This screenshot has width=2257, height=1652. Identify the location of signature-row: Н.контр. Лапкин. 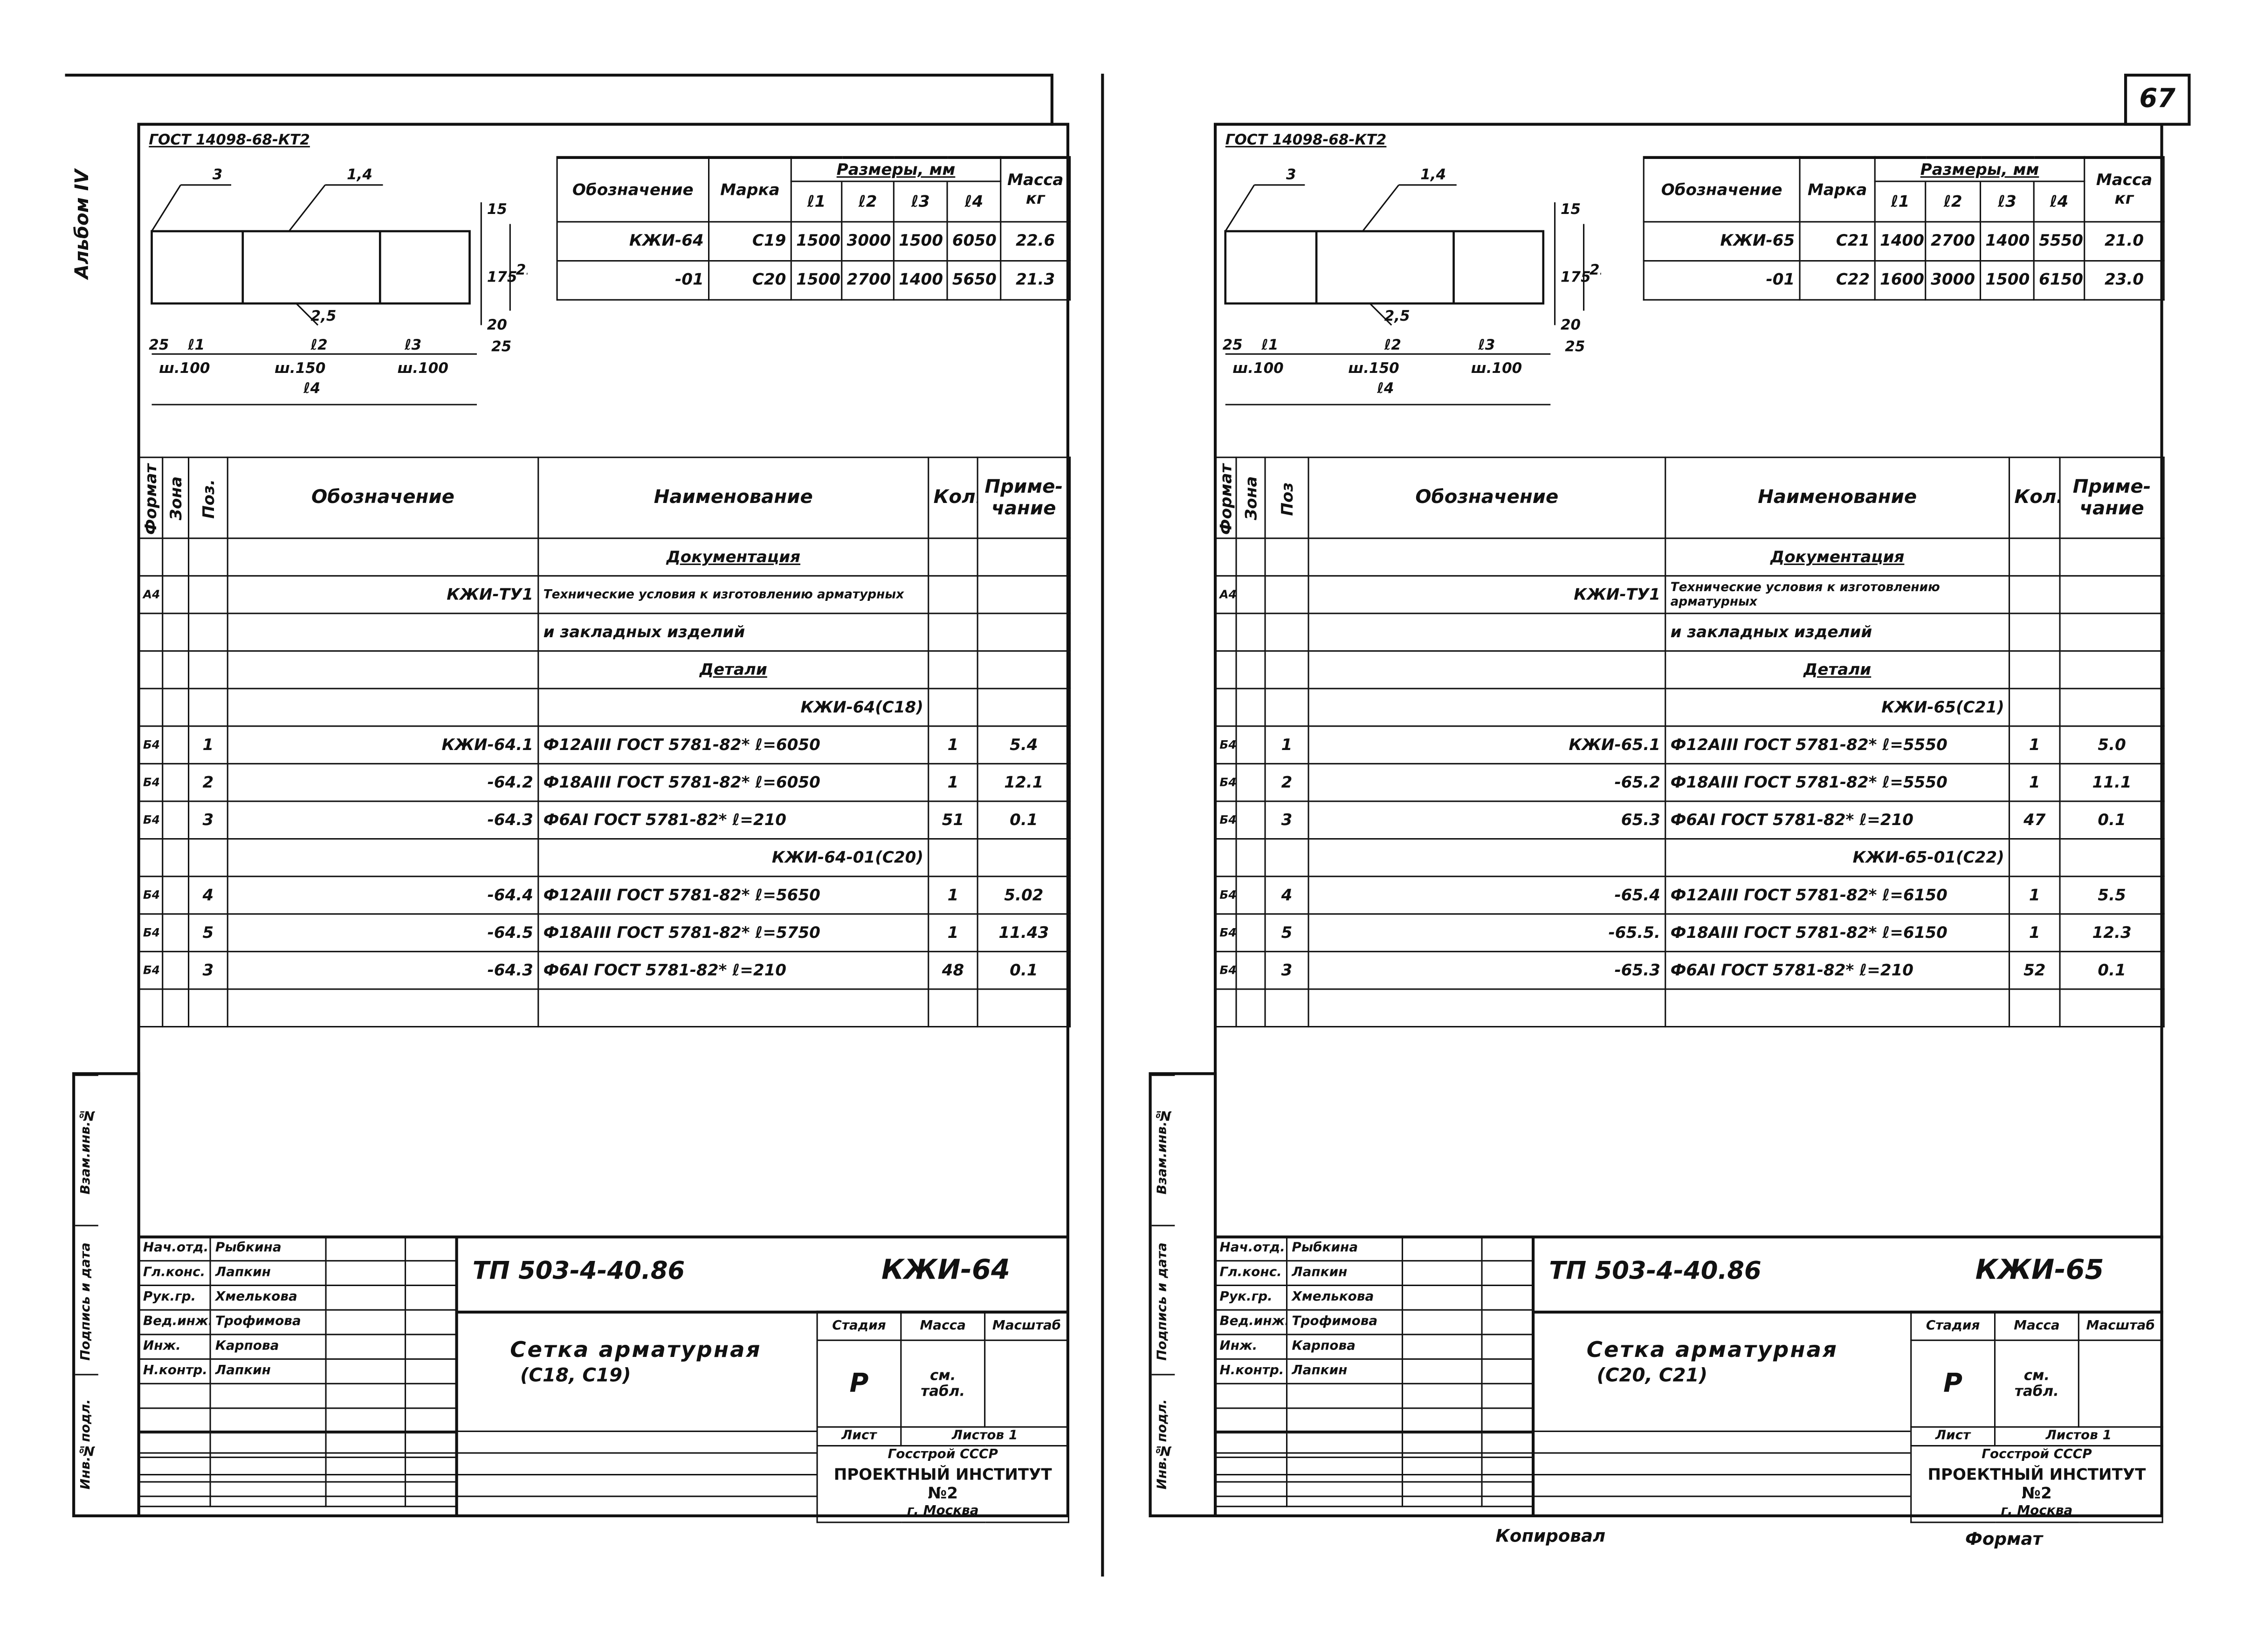
(297, 1371).